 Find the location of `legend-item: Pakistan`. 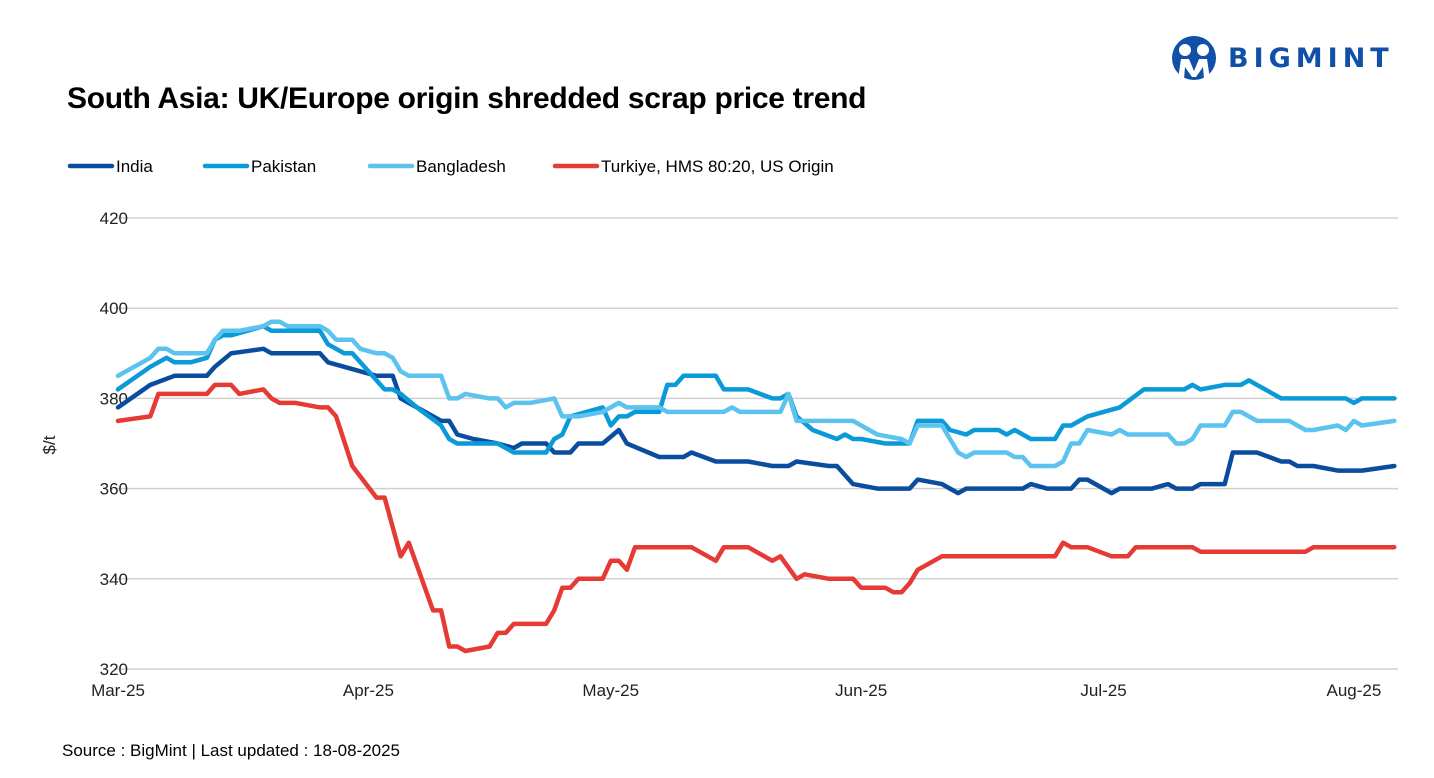

legend-item: Pakistan is located at coordinates (259, 166).